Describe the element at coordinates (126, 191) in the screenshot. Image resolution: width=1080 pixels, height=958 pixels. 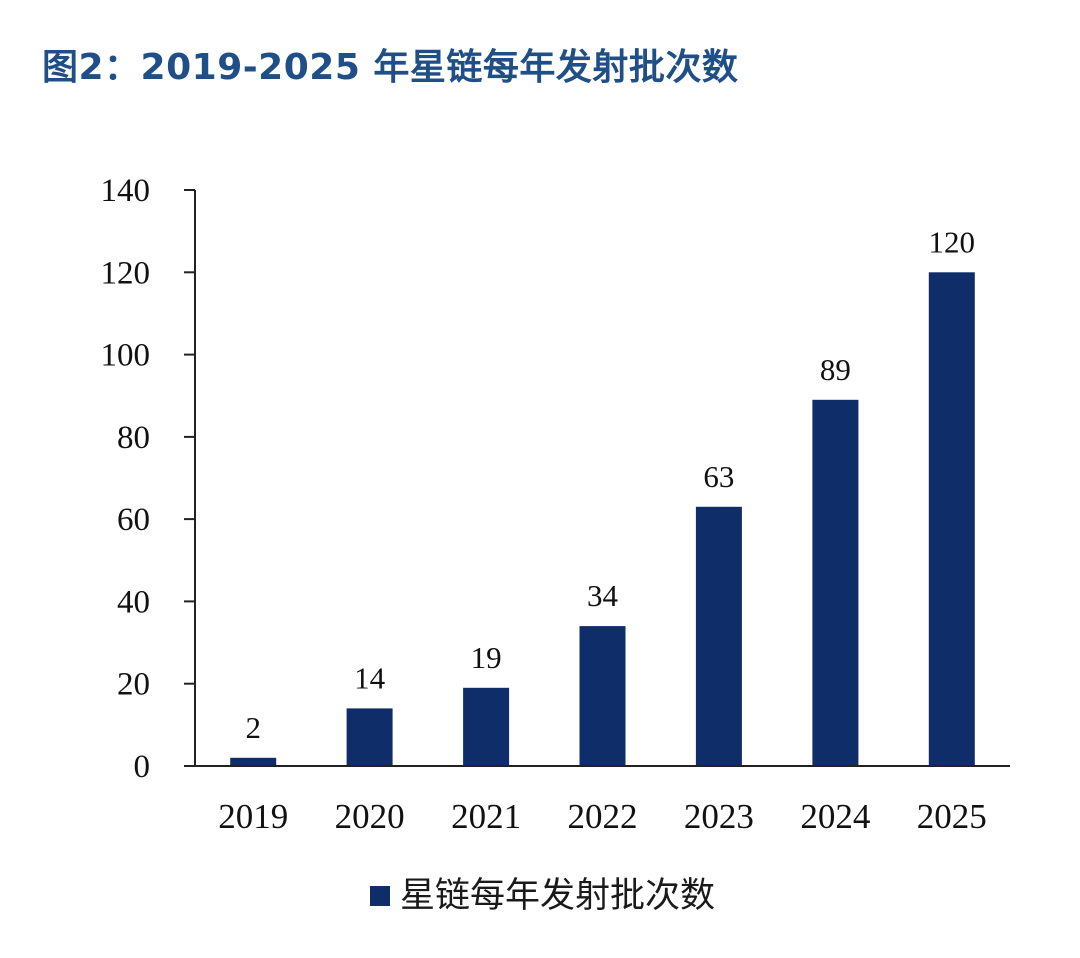
I see `y-tick-label-140: 140` at that location.